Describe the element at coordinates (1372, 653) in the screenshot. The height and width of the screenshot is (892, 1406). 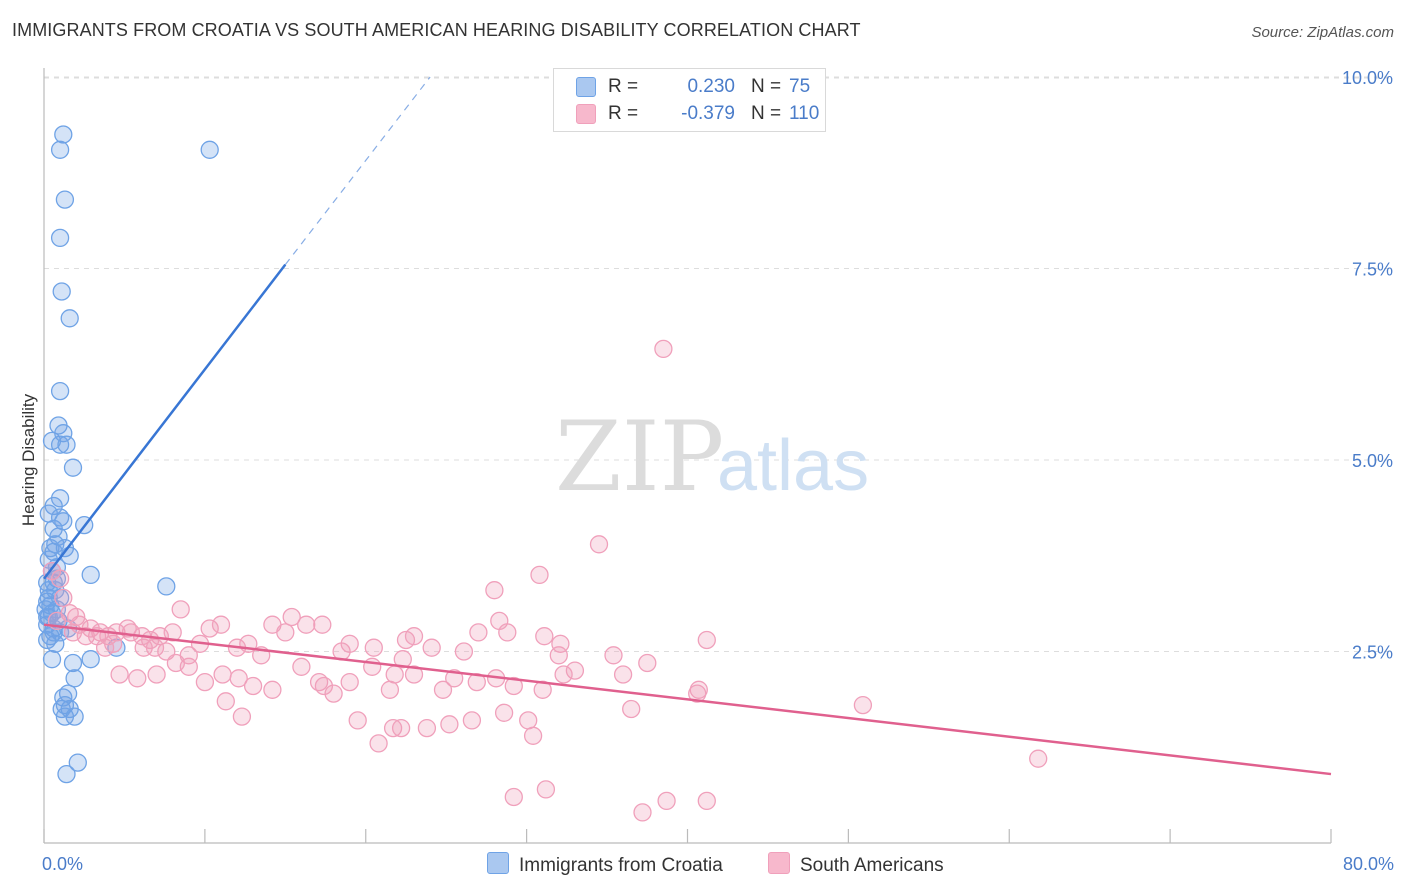
I see `y-tick-label-0: 2.5%` at that location.